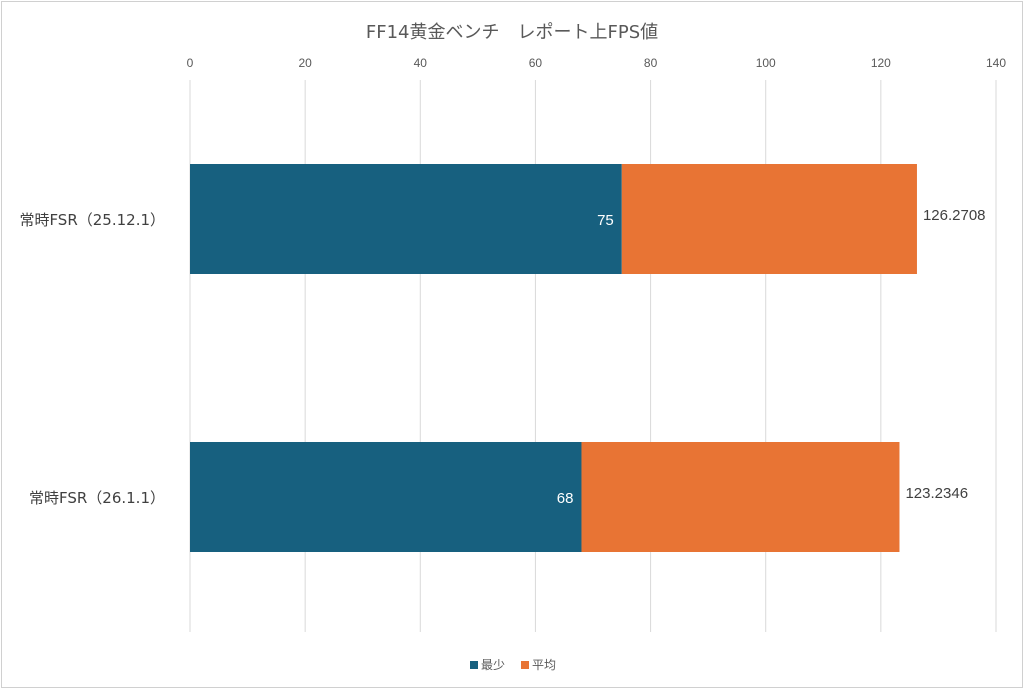  Describe the element at coordinates (766, 63) in the screenshot. I see `x-tick-label: 100` at that location.